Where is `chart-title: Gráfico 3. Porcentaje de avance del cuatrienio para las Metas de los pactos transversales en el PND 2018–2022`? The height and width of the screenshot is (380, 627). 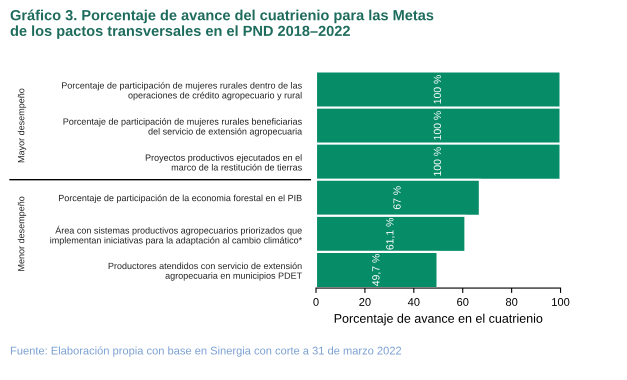 chart-title: Gráfico 3. Porcentaje de avance del cuatrienio para las Metas de los pactos transversales en el PND 2018–2022 is located at coordinates (222, 24).